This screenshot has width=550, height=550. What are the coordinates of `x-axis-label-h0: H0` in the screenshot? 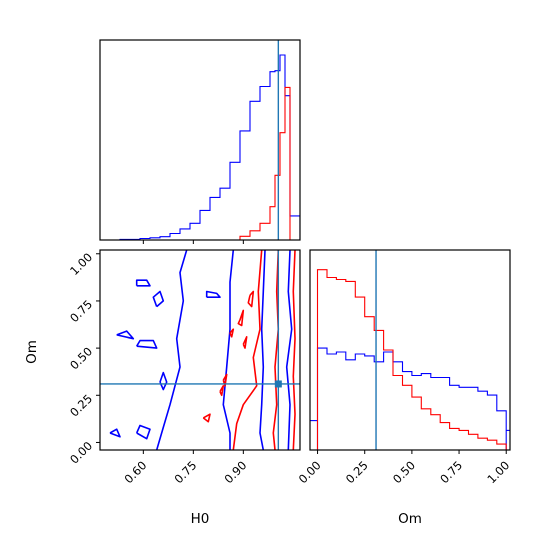 It's located at (200, 519).